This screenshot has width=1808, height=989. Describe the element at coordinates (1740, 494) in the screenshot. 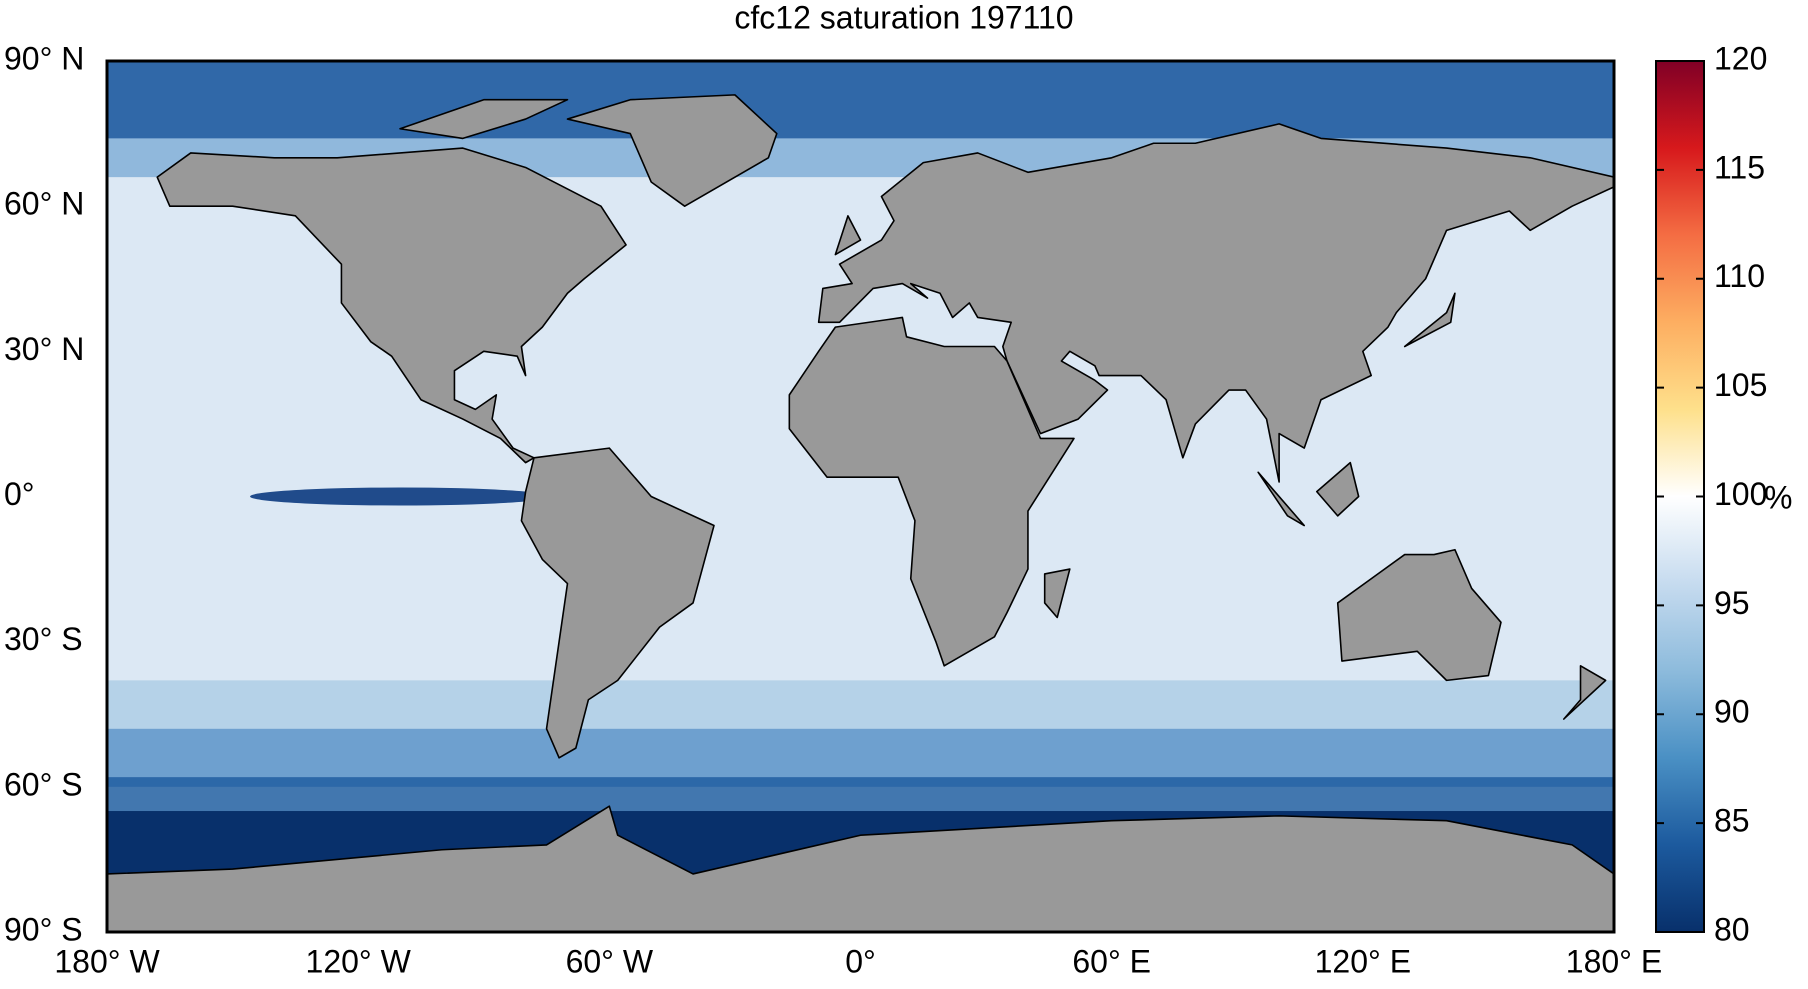

I see `colorbar-tick-label: 100` at that location.